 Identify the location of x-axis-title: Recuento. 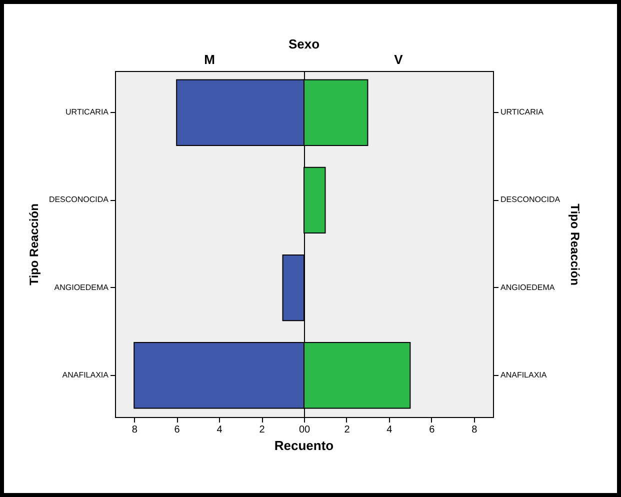
(304, 445).